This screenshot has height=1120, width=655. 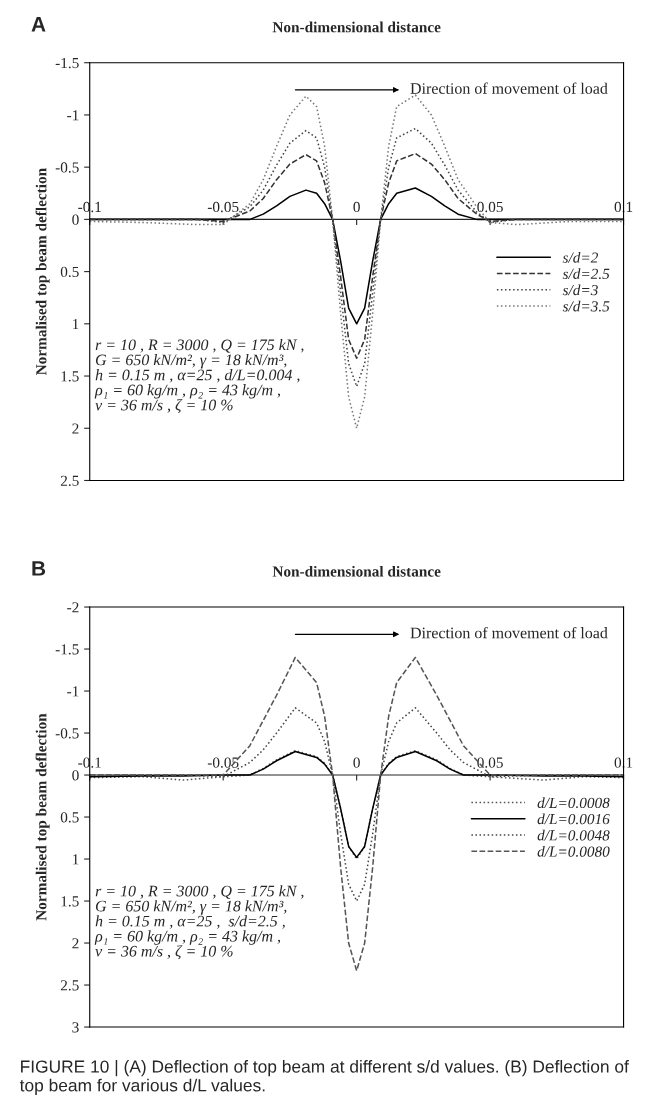 I want to click on legend-label: d/L=0.0008, so click(x=573, y=803).